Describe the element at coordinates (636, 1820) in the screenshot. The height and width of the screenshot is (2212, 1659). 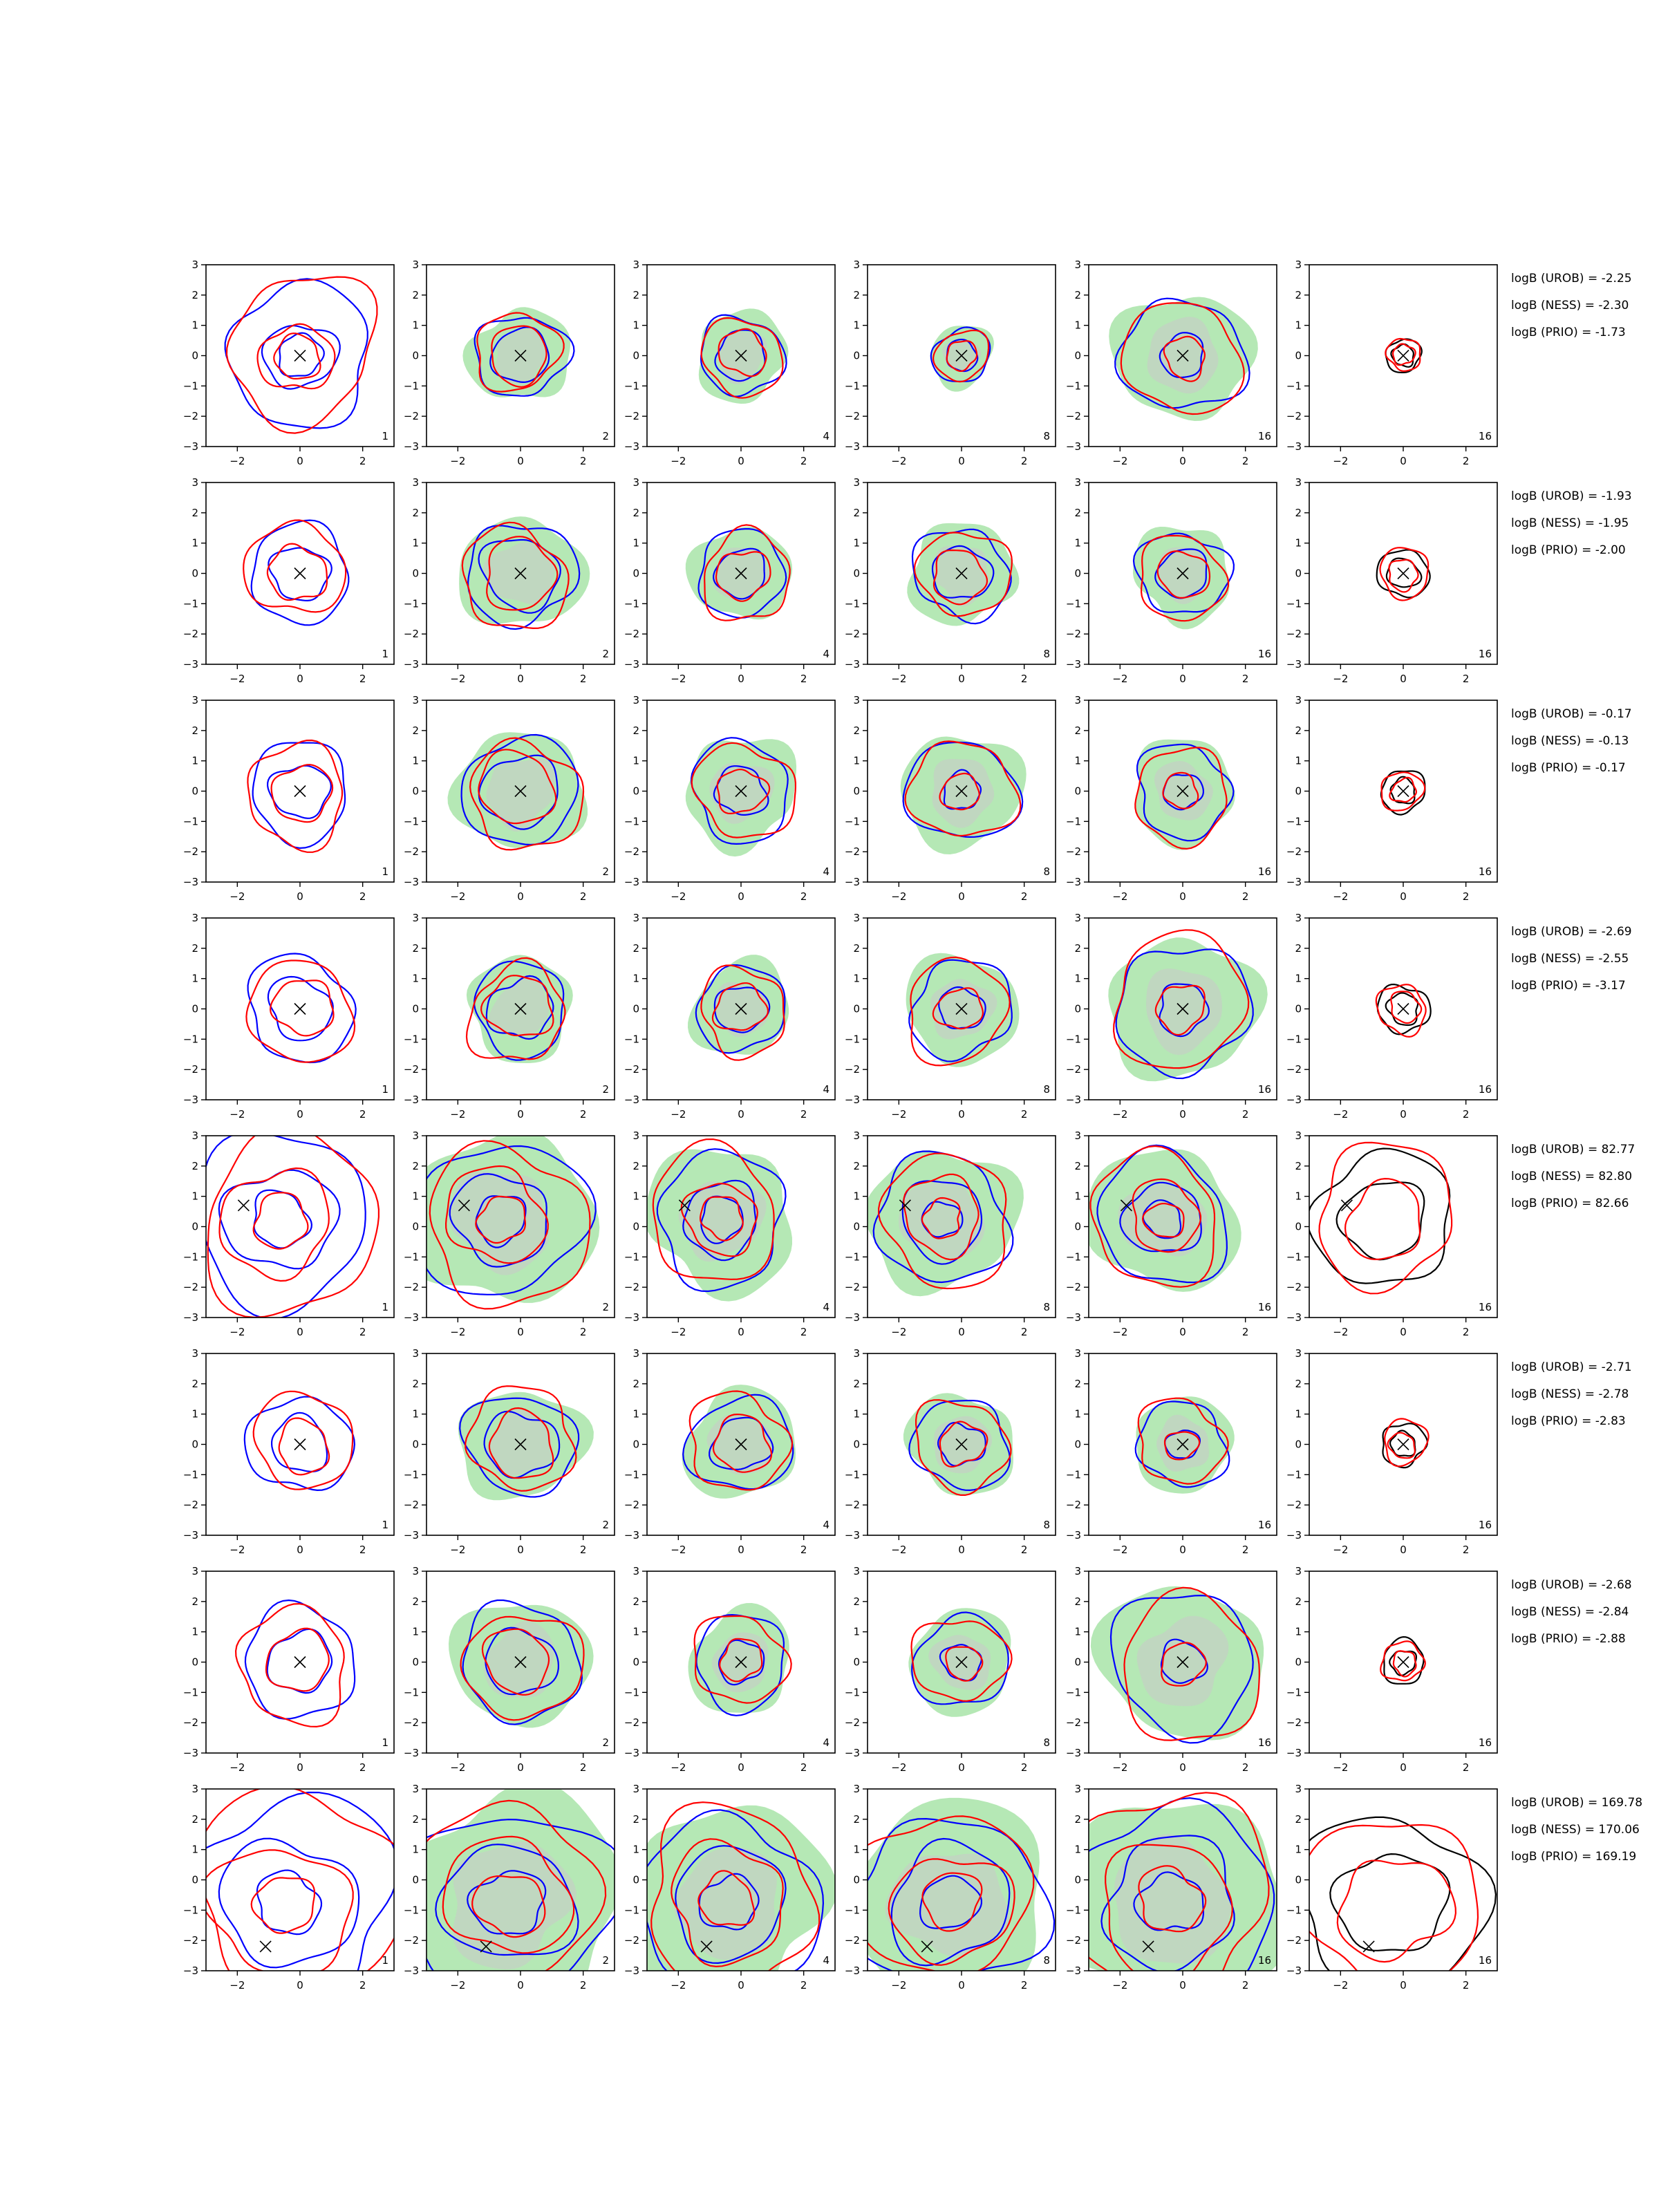
I see `y-tick-label: 2` at that location.